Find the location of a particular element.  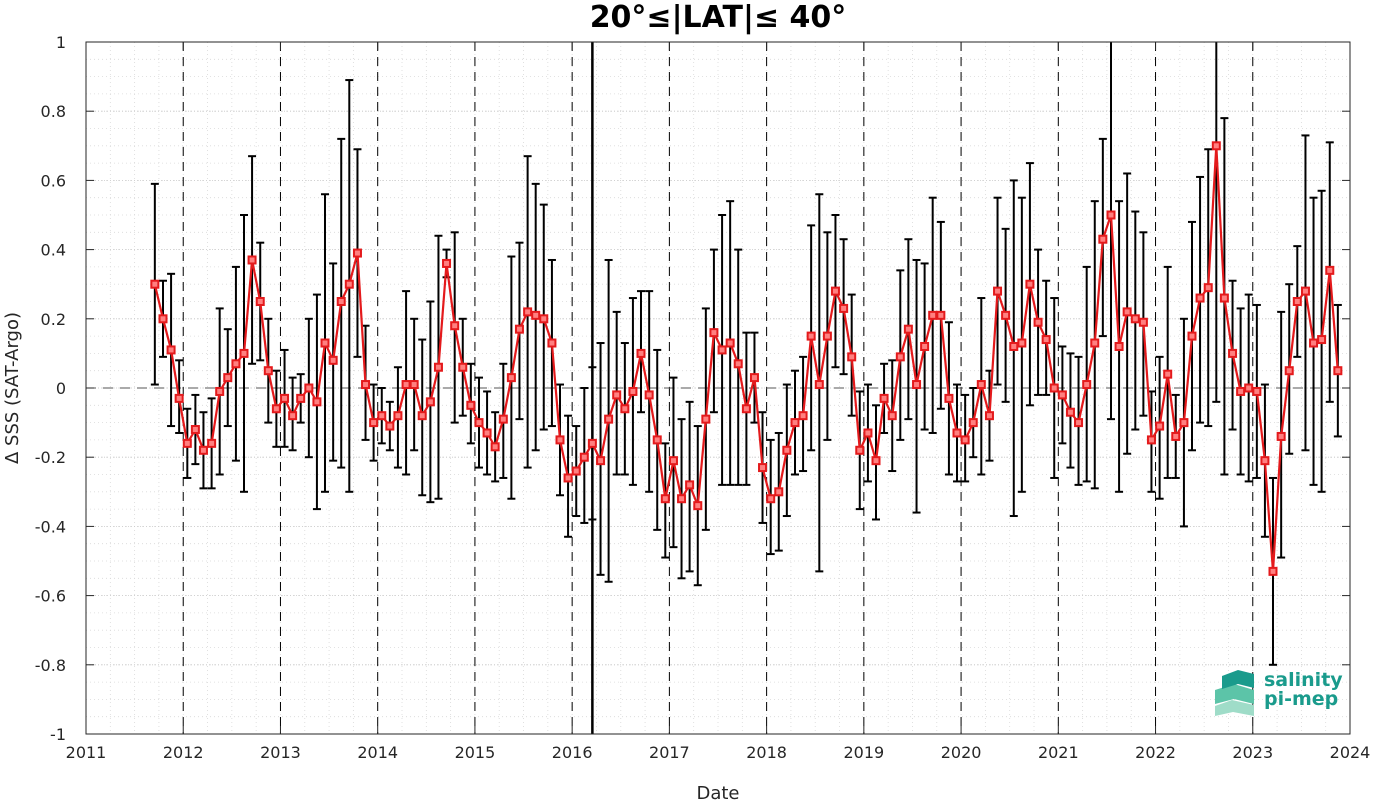

logo-text-line1: salinity is located at coordinates (1303, 680).